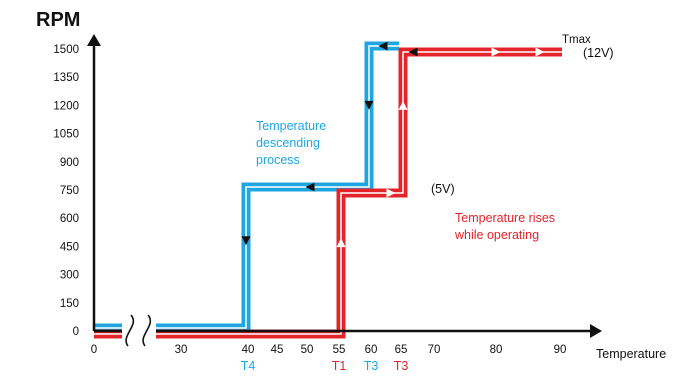 This screenshot has height=378, width=685. What do you see at coordinates (560, 350) in the screenshot?
I see `x-tick-label: 90` at bounding box center [560, 350].